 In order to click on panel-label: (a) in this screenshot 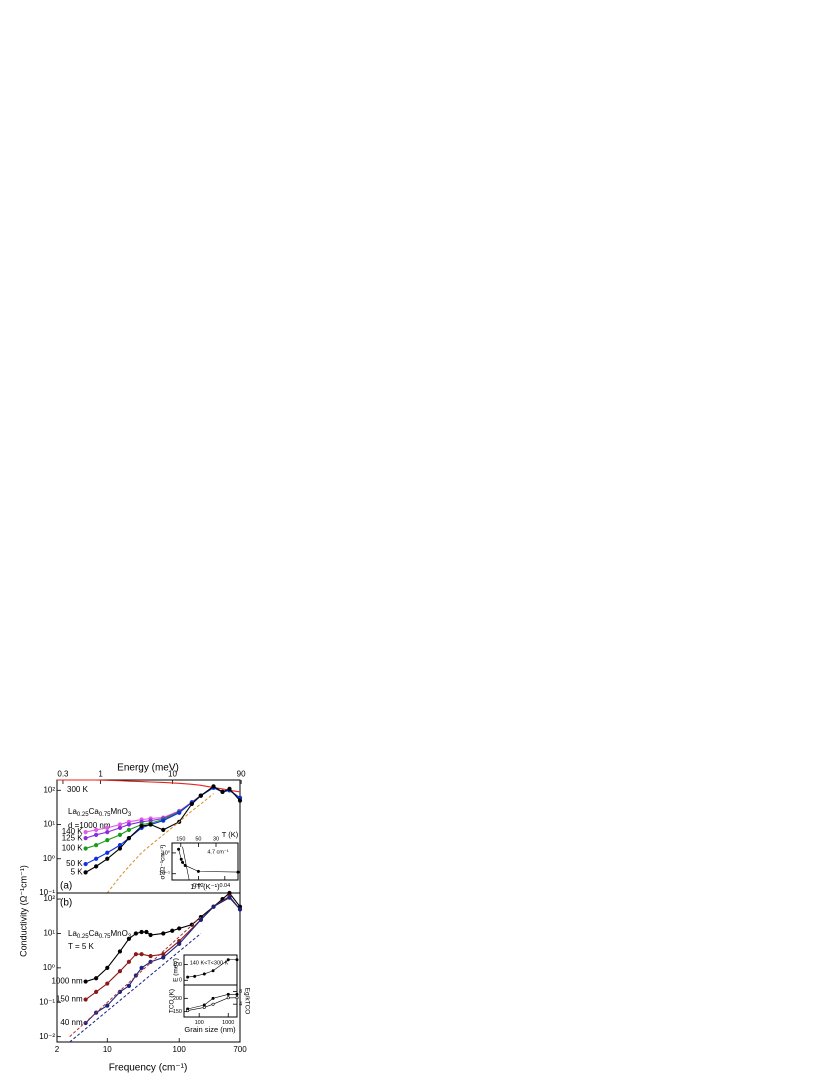, I will do `click(66, 886)`.